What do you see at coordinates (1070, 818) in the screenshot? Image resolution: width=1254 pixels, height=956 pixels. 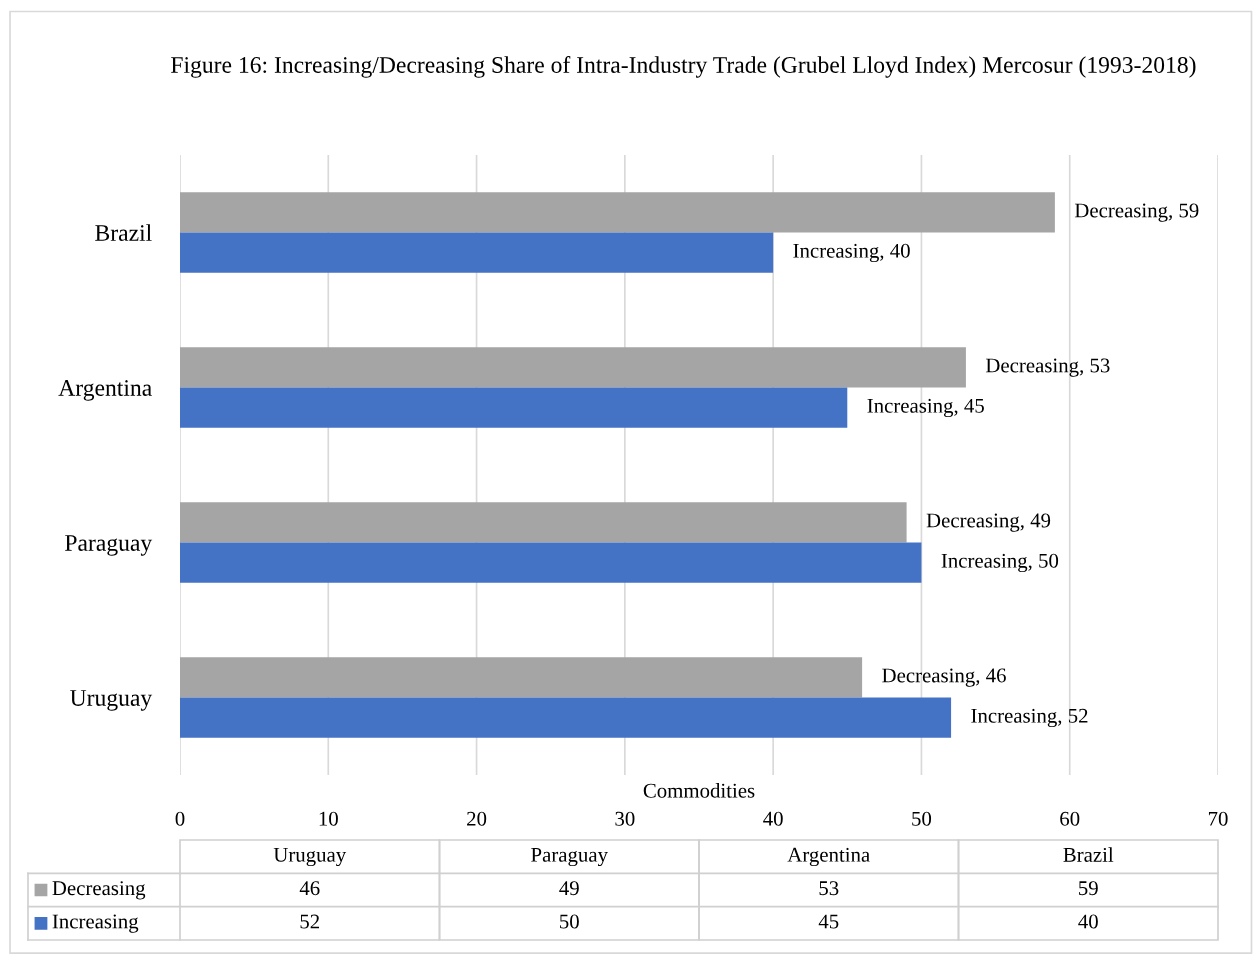 I see `x-tick-label: 60` at bounding box center [1070, 818].